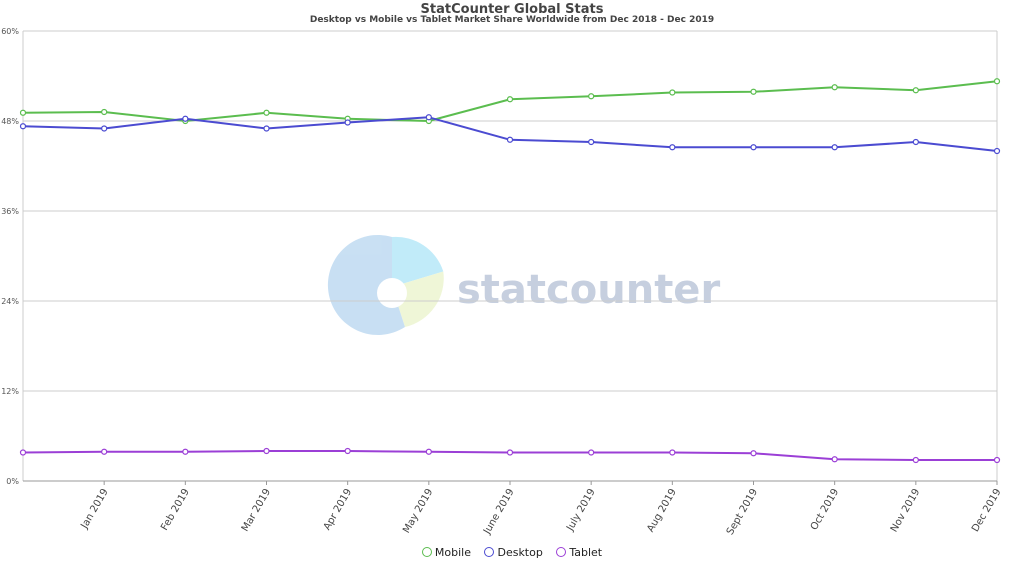 The width and height of the screenshot is (1024, 576). I want to click on legend-label-tablet: Tablet, so click(586, 552).